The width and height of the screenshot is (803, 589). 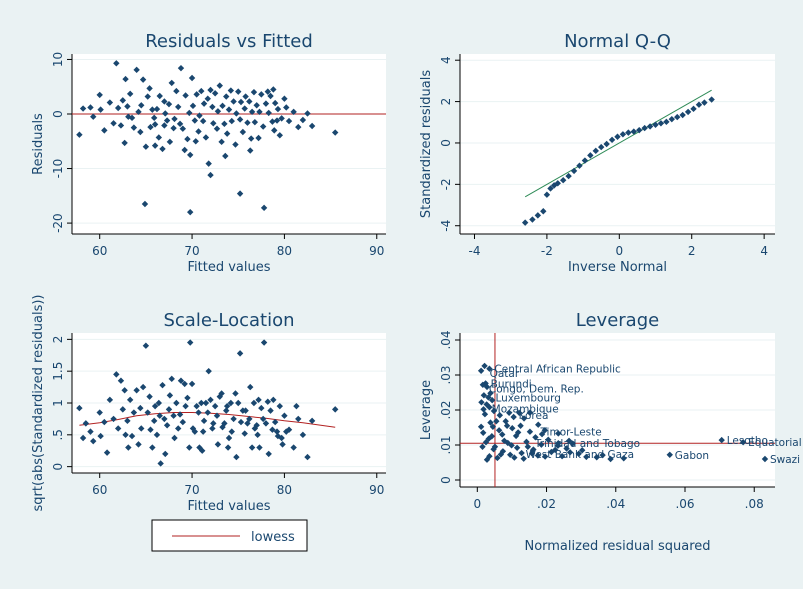 I want to click on point-label: Swazi, so click(x=785, y=460).